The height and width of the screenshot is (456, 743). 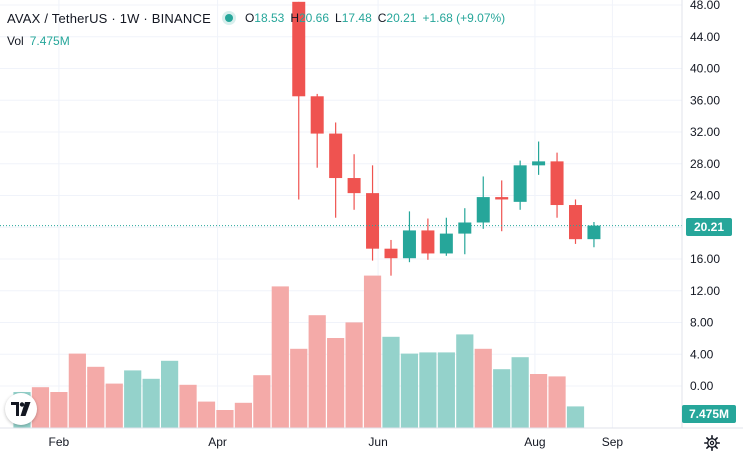 I want to click on last-price-tag: 20.21, so click(x=709, y=227).